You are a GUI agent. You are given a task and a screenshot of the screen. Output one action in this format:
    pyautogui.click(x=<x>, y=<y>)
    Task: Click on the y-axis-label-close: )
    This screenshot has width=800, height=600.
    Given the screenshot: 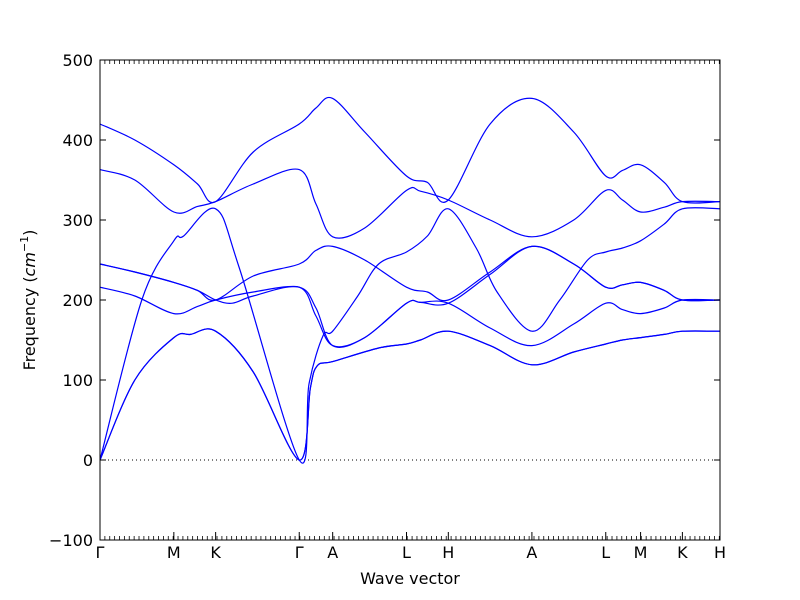 What is the action you would take?
    pyautogui.click(x=29, y=233)
    